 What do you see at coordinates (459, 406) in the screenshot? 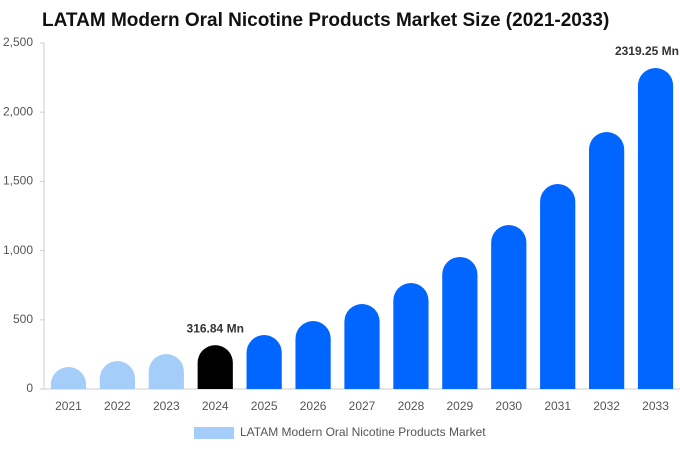
I see `x-tick-label: 2029` at bounding box center [459, 406].